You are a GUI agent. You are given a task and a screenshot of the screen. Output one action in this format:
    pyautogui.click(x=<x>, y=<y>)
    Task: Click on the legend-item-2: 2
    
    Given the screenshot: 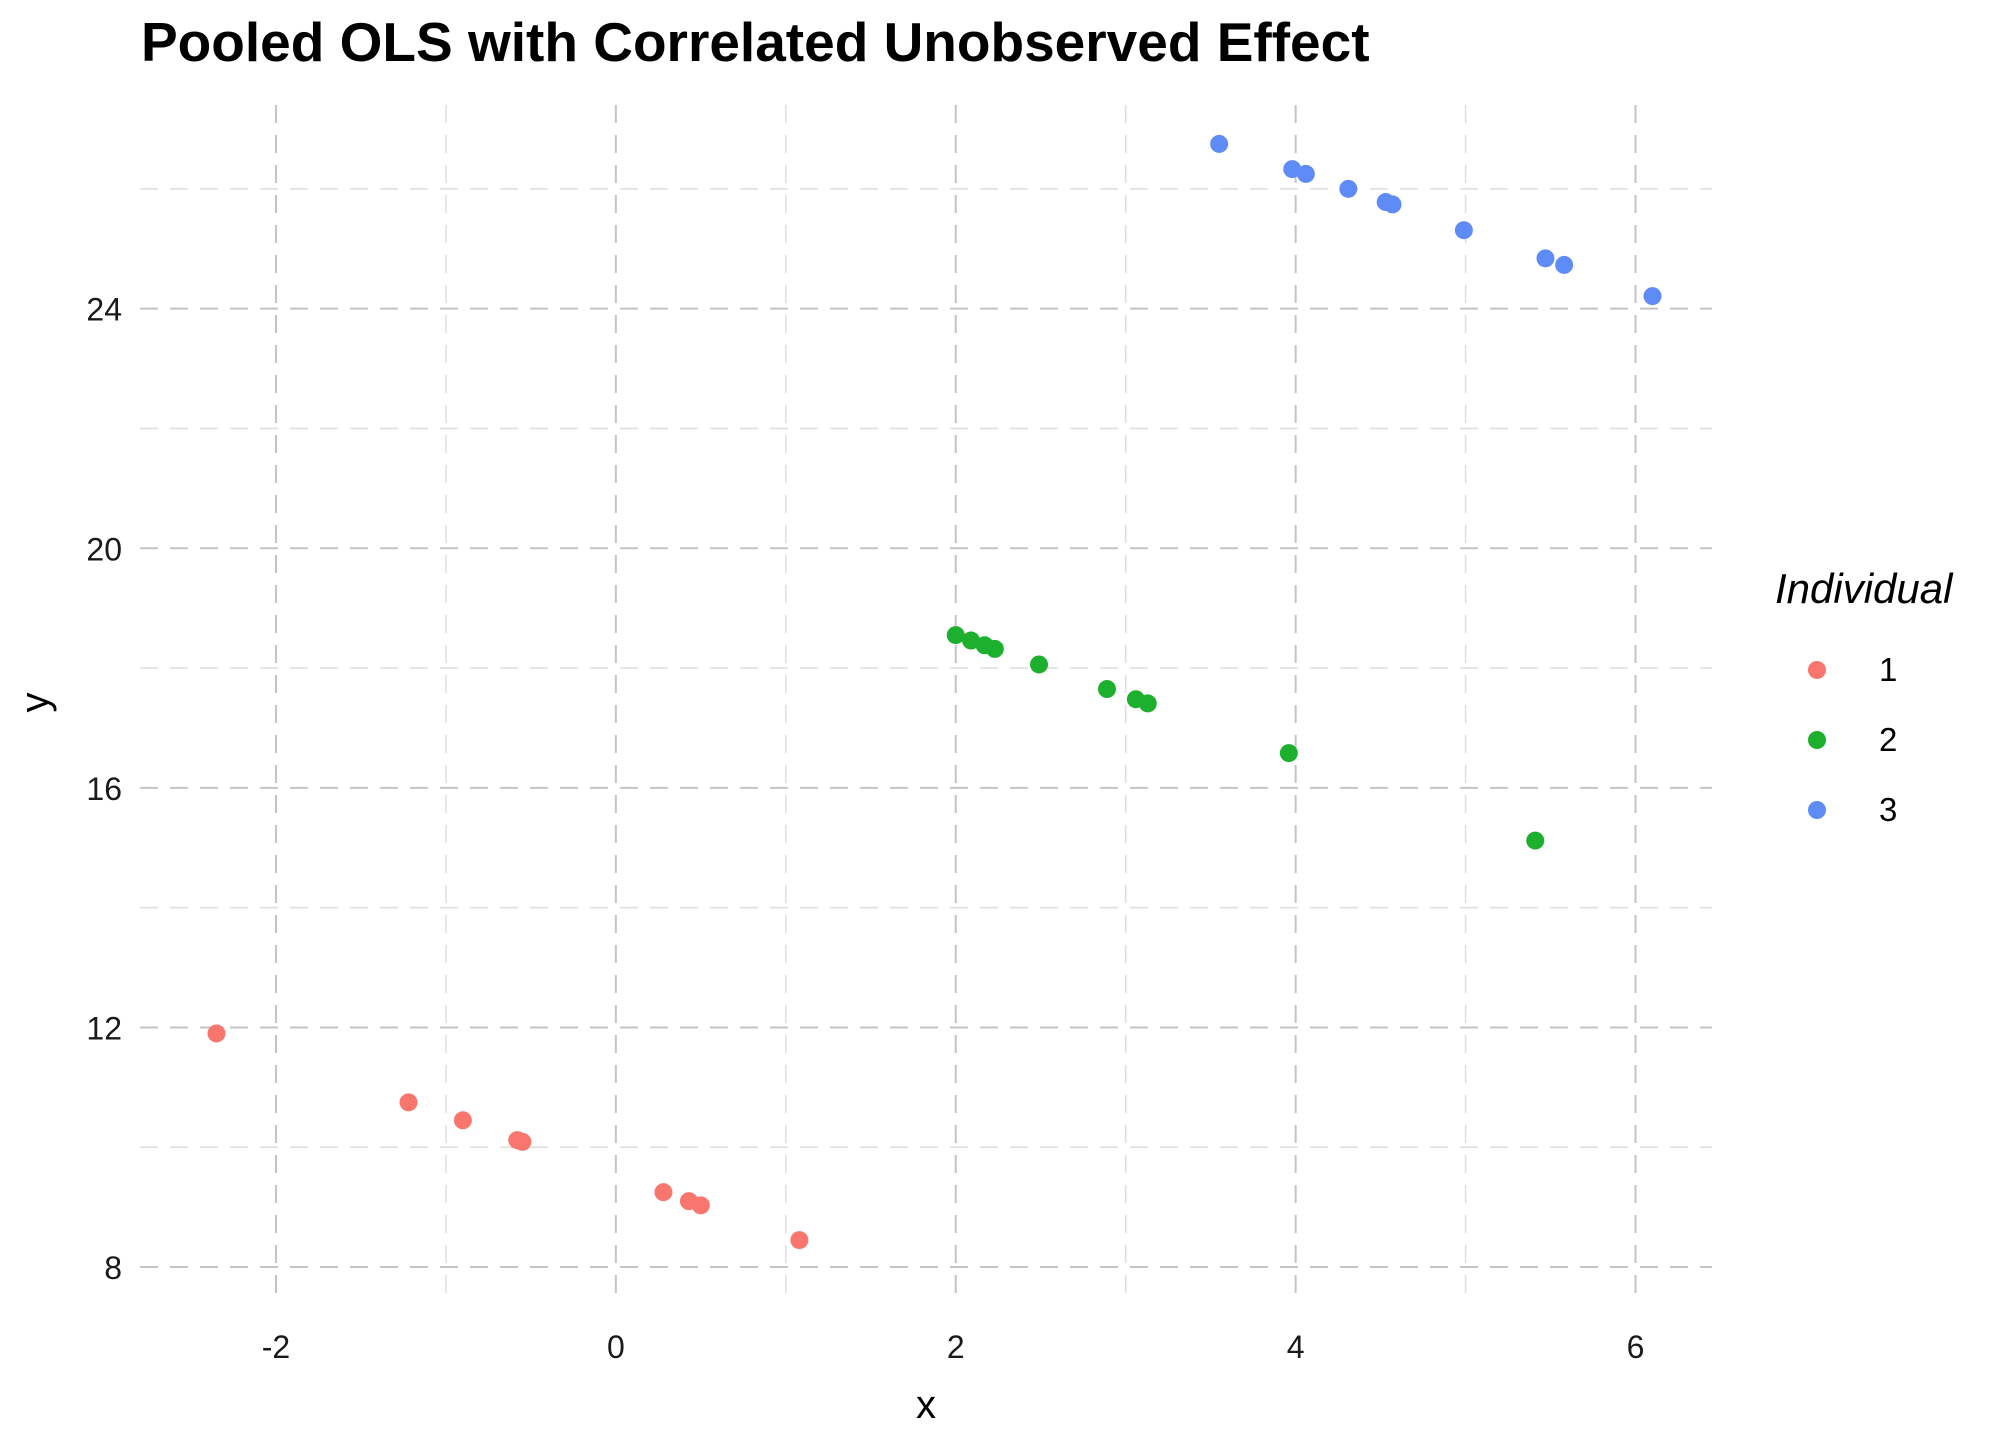 What is the action you would take?
    pyautogui.click(x=1863, y=740)
    